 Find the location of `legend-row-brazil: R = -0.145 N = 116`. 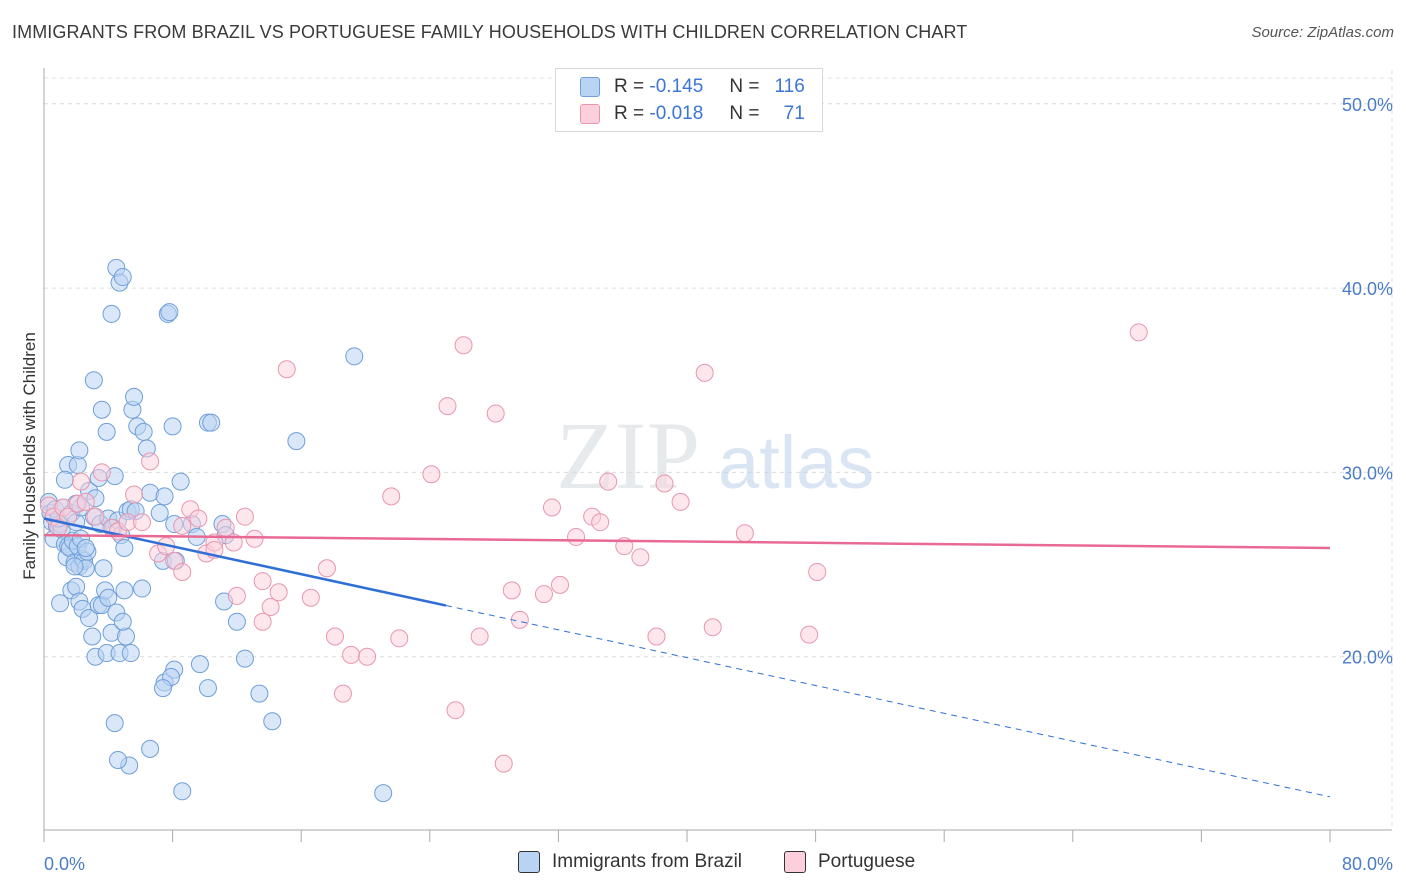

legend-row-brazil: R = -0.145 N = 116 is located at coordinates (692, 87).